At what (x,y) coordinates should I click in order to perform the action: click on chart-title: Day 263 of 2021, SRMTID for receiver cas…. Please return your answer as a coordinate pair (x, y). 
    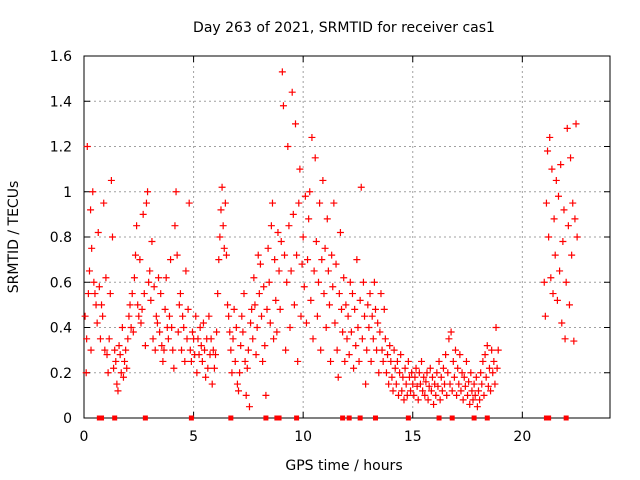
    Looking at the image, I should click on (344, 28).